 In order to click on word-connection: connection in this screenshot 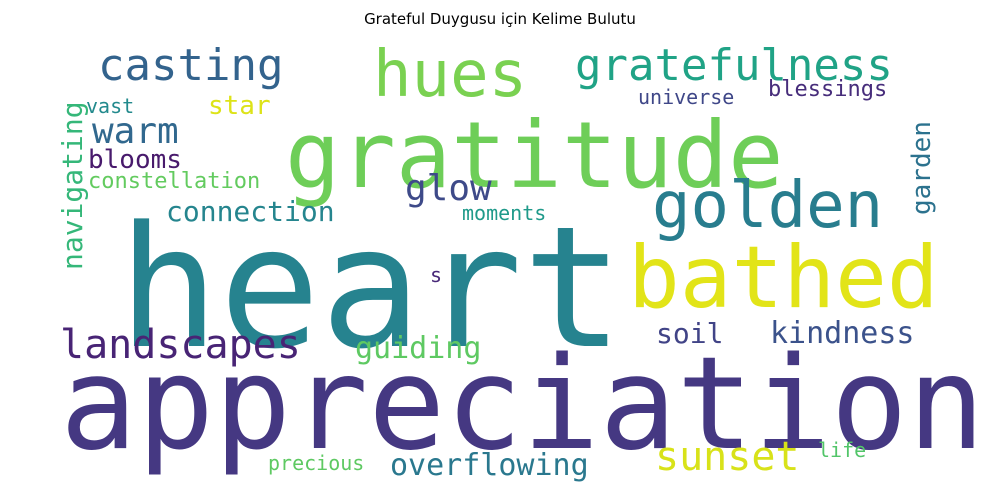, I will do `click(250, 211)`.